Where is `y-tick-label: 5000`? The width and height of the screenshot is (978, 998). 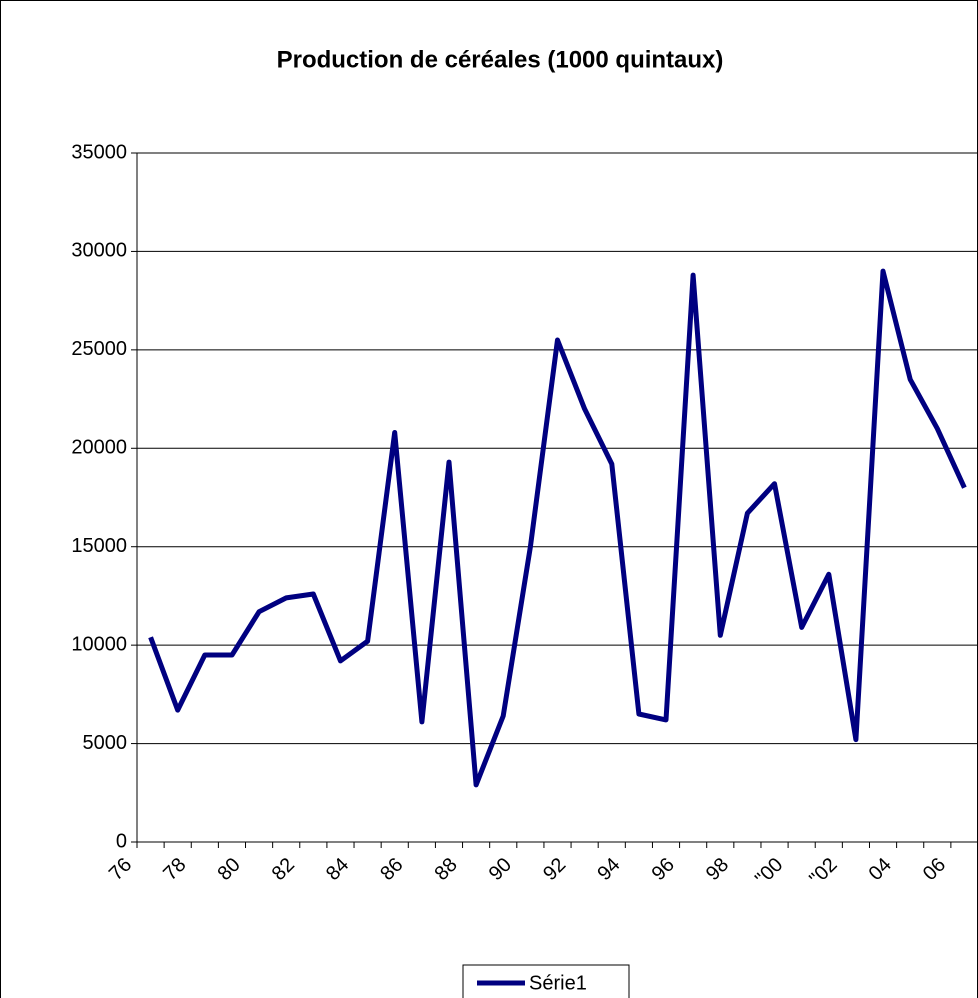
y-tick-label: 5000 is located at coordinates (105, 743).